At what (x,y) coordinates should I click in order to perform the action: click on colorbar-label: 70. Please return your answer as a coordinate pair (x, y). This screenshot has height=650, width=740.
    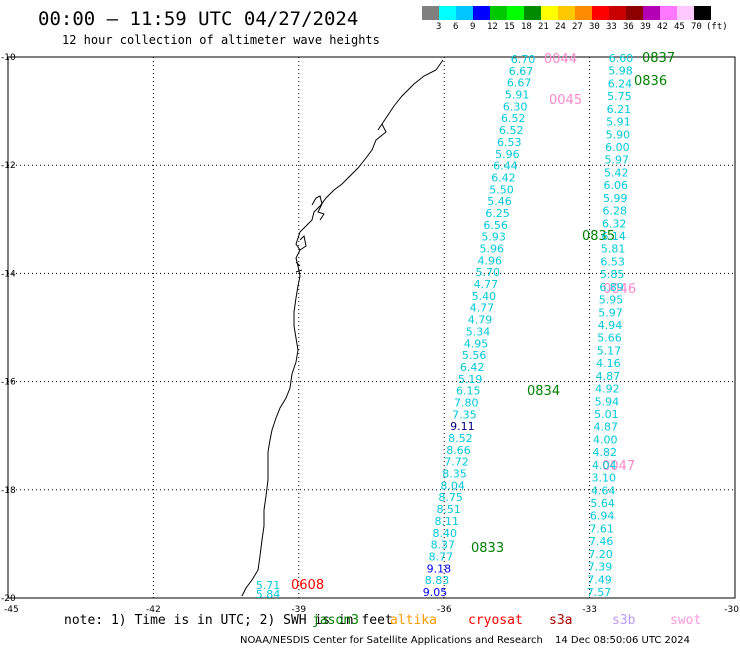
    Looking at the image, I should click on (696, 27).